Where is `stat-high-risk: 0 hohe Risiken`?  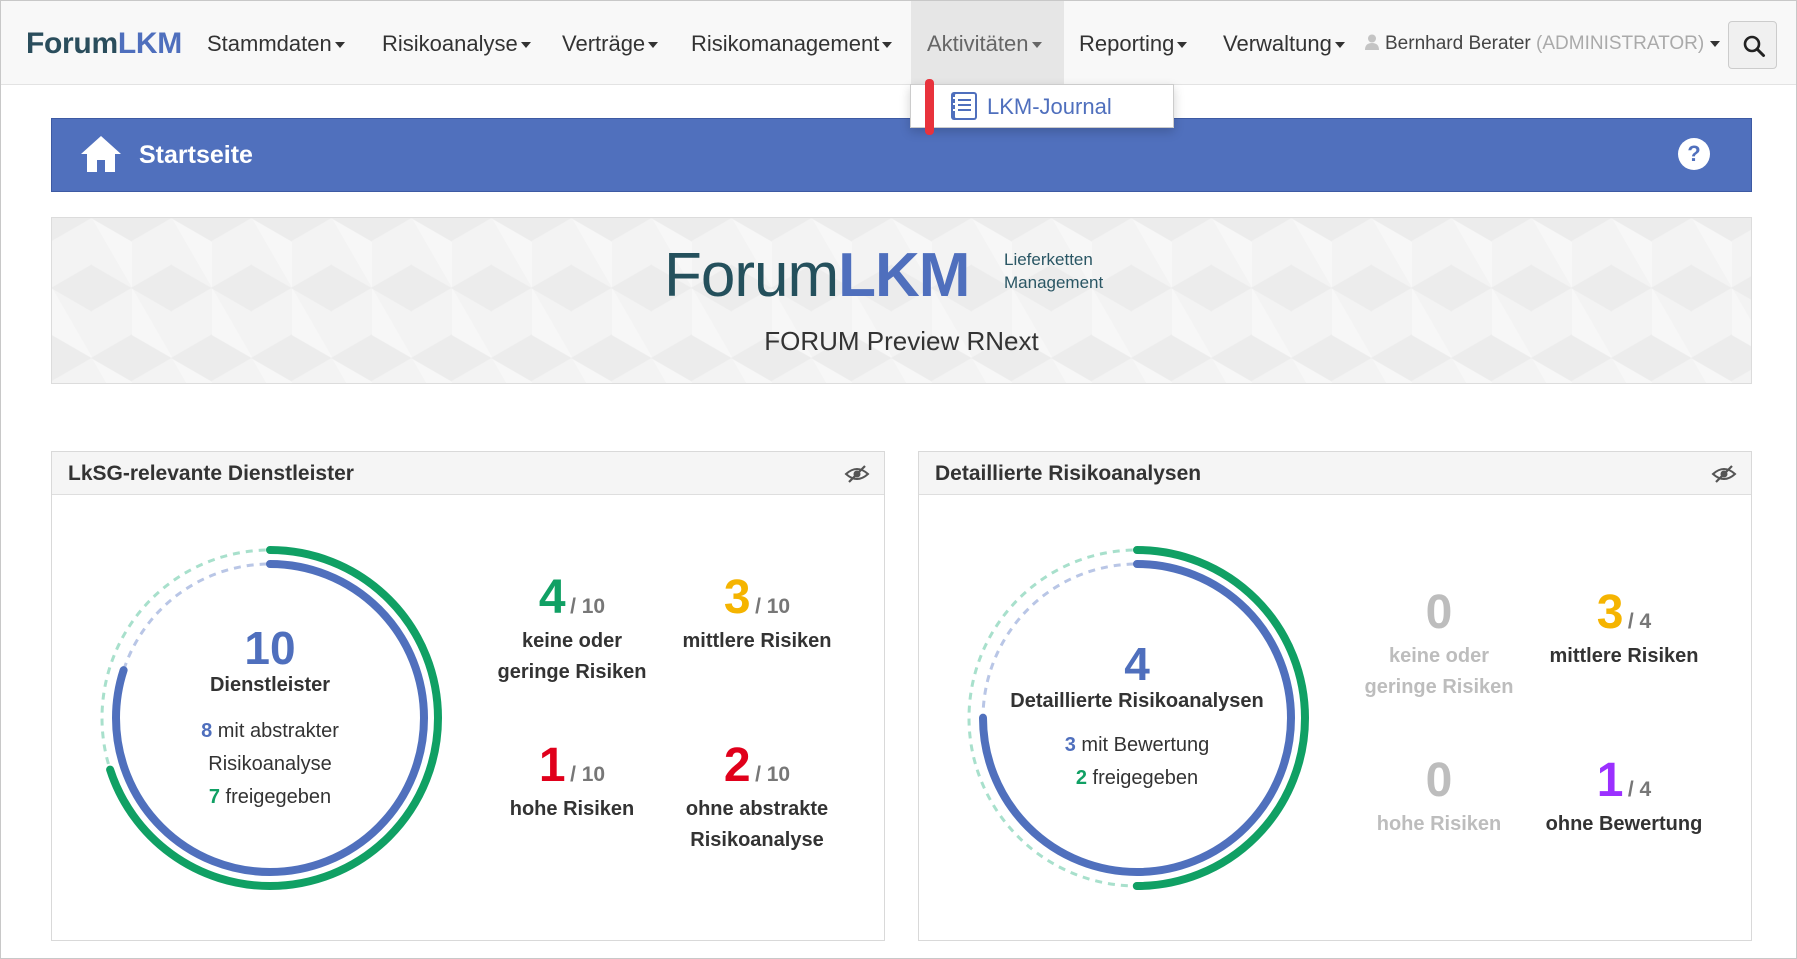 stat-high-risk: 0 hohe Risiken is located at coordinates (1439, 797).